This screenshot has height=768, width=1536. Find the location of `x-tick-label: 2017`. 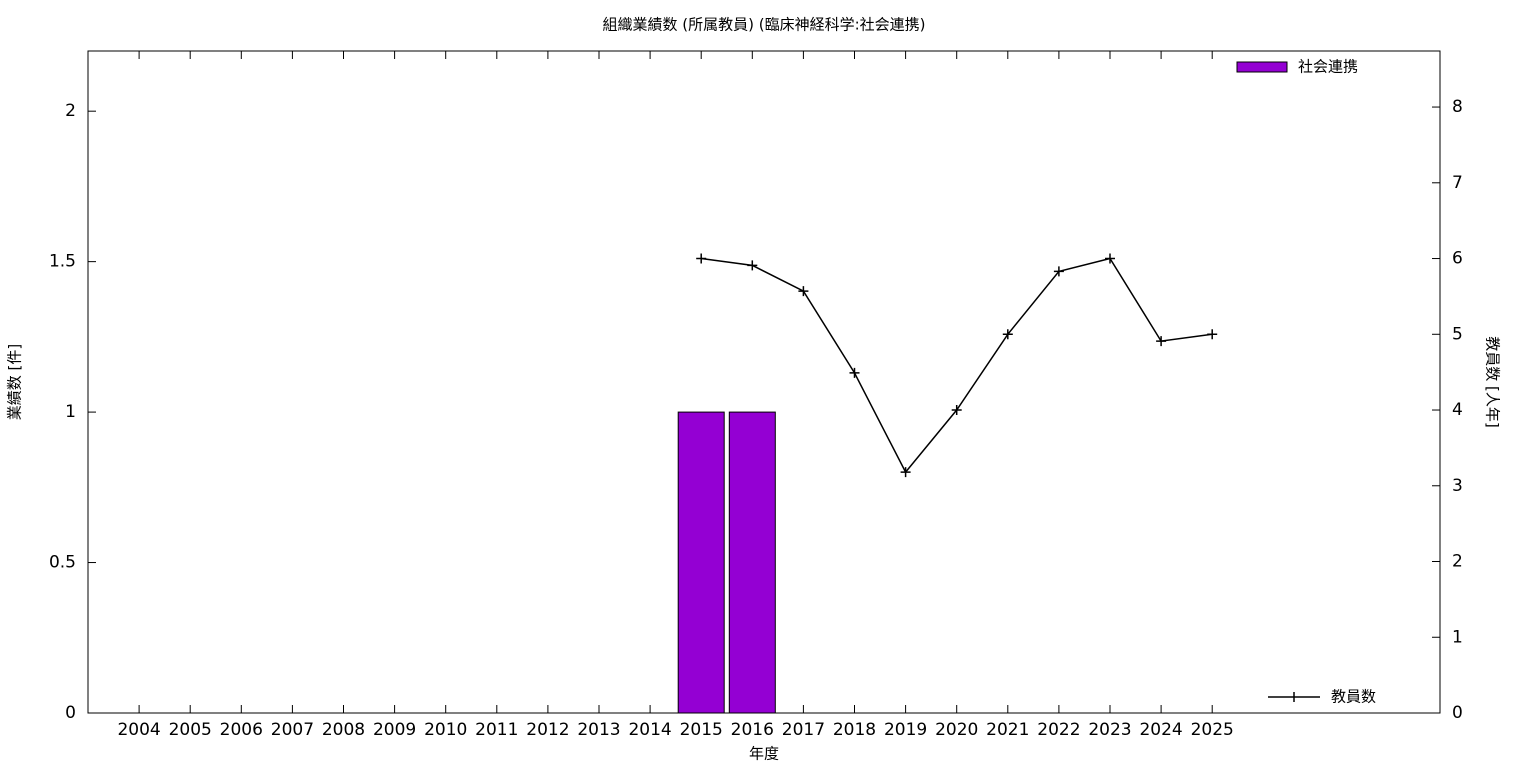

x-tick-label: 2017 is located at coordinates (803, 730).